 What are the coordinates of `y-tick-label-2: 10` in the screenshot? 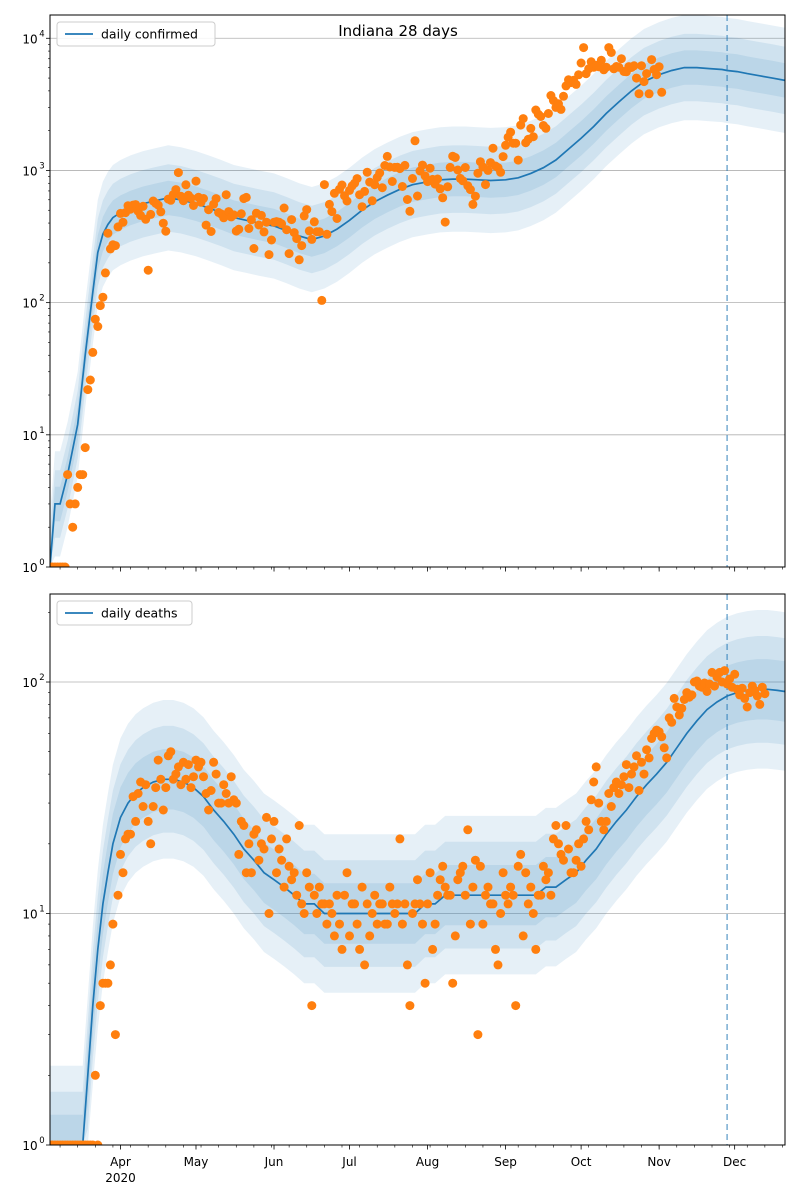 It's located at (29, 683).